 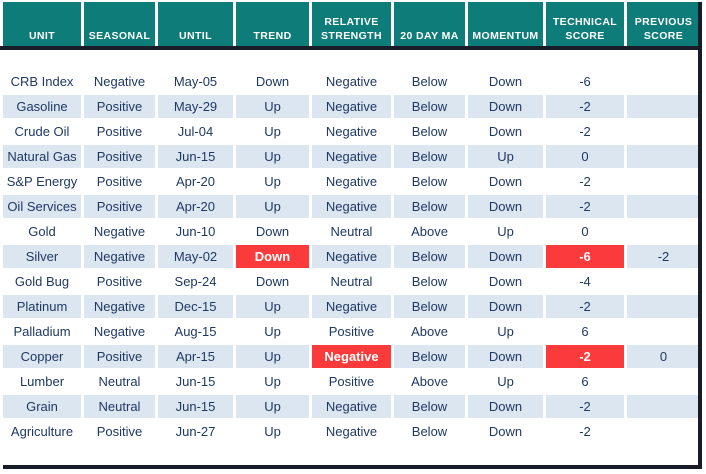 I want to click on cell-seasonal: Neutral, so click(x=119, y=406).